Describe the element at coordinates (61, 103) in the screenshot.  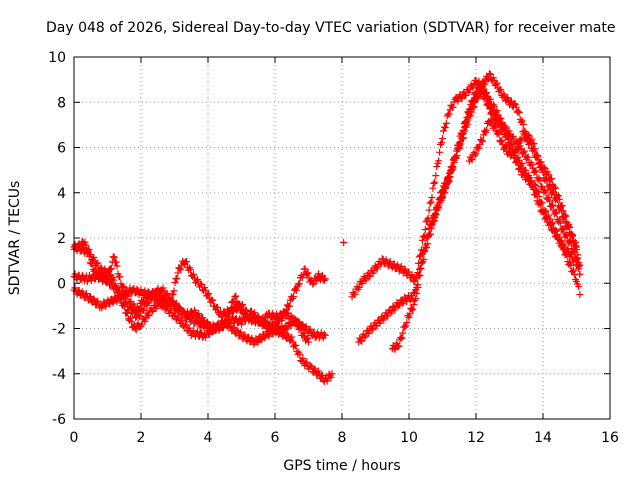
I see `y-tick-label: 8` at that location.